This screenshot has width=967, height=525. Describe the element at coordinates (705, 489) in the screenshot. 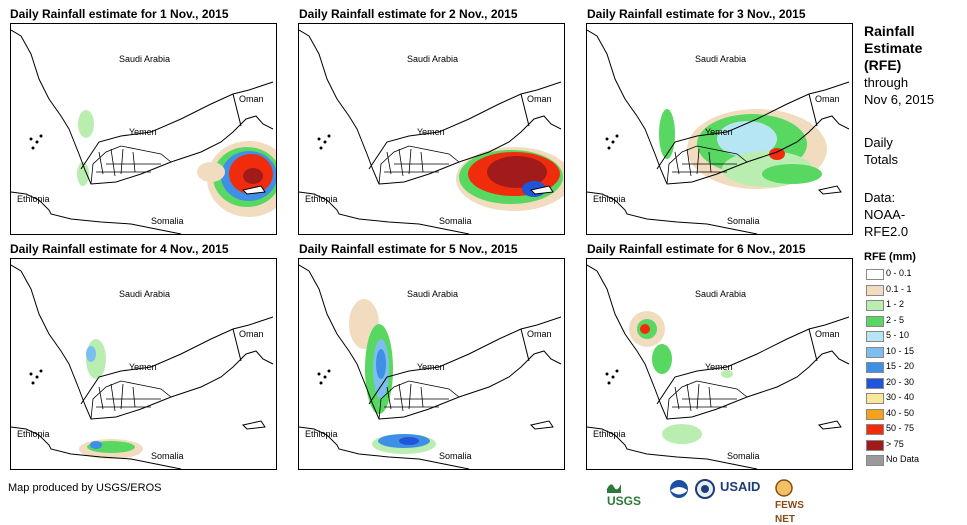

I see `dos-seal-icon` at that location.